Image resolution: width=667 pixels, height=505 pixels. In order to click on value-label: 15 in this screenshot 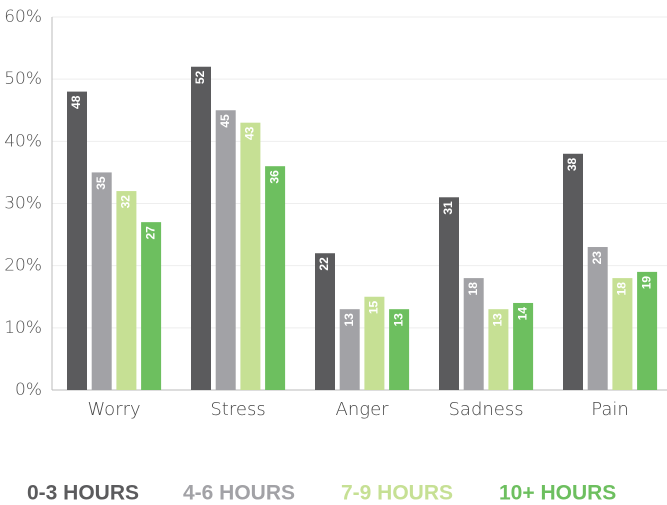, I will do `click(374, 307)`.